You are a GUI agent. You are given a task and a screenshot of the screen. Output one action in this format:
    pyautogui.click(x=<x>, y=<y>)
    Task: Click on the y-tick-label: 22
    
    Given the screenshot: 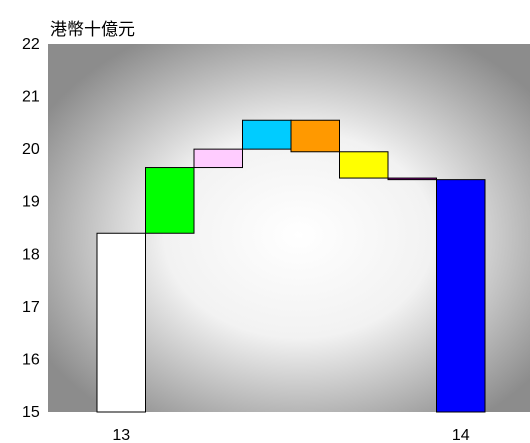 What is the action you would take?
    pyautogui.click(x=31, y=44)
    